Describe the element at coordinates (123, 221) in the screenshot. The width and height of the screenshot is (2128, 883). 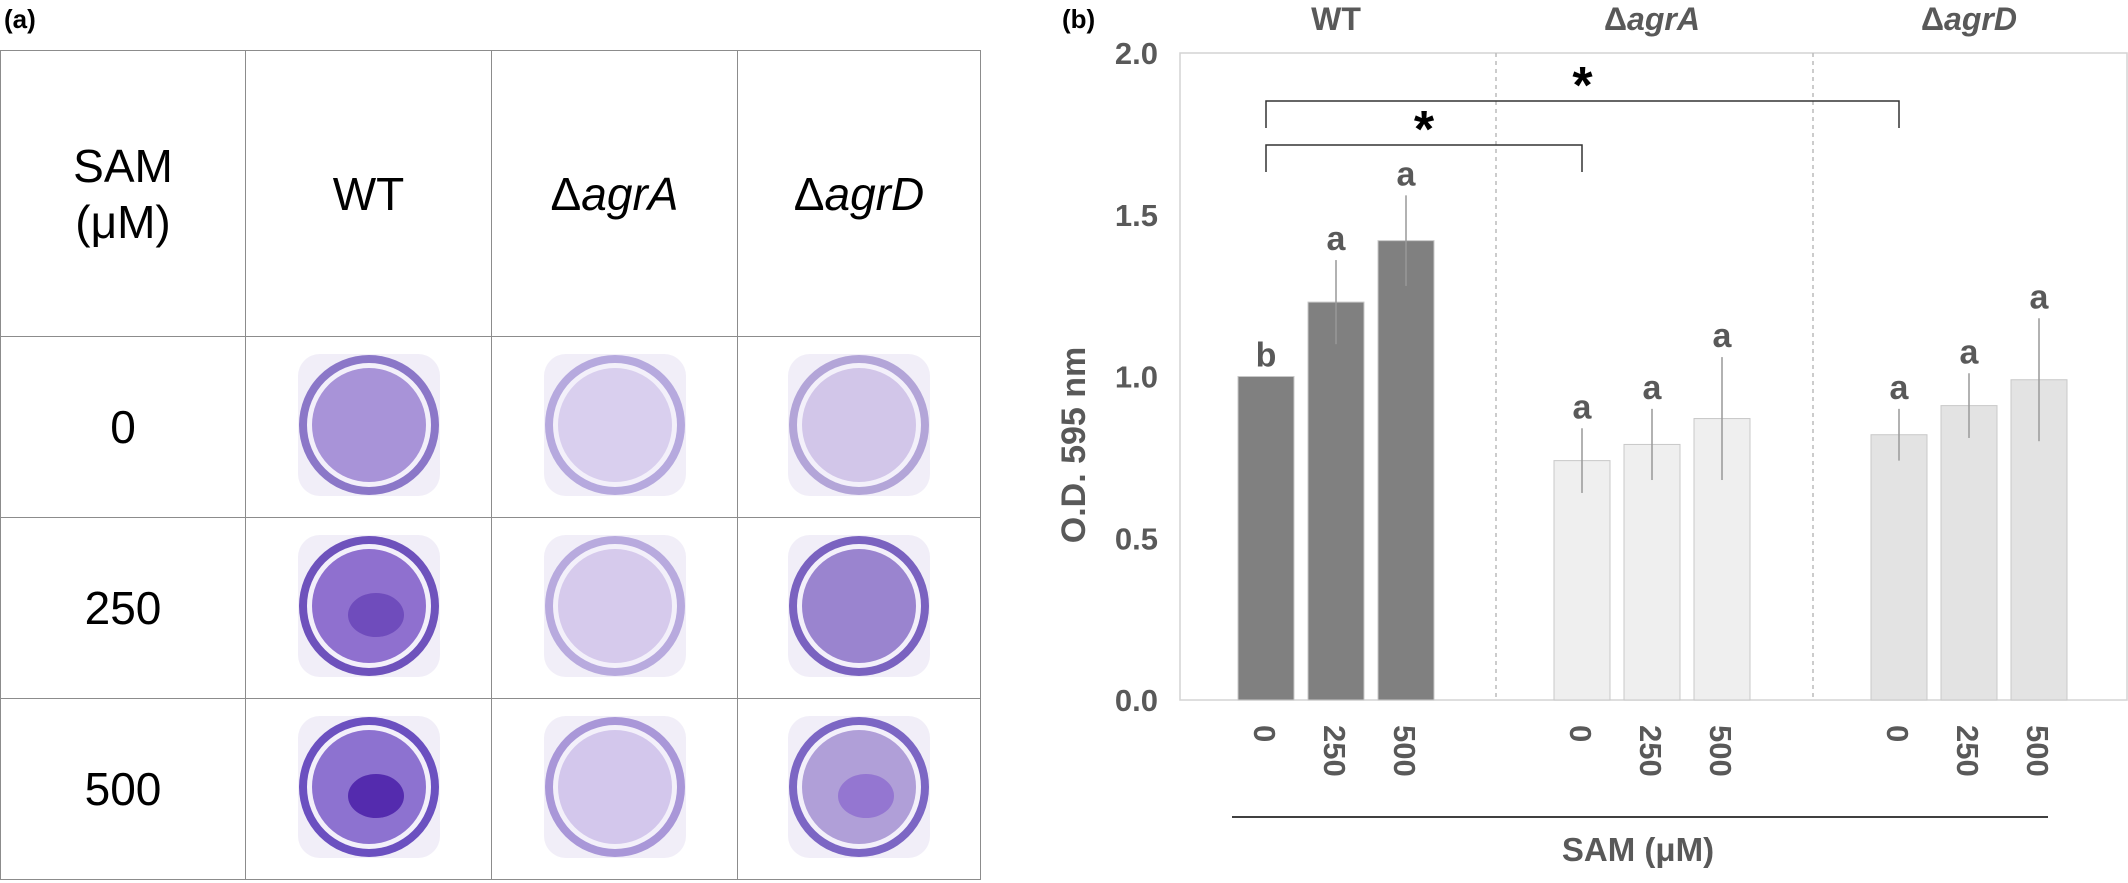
I see `sam-unit-label: (μM)` at that location.